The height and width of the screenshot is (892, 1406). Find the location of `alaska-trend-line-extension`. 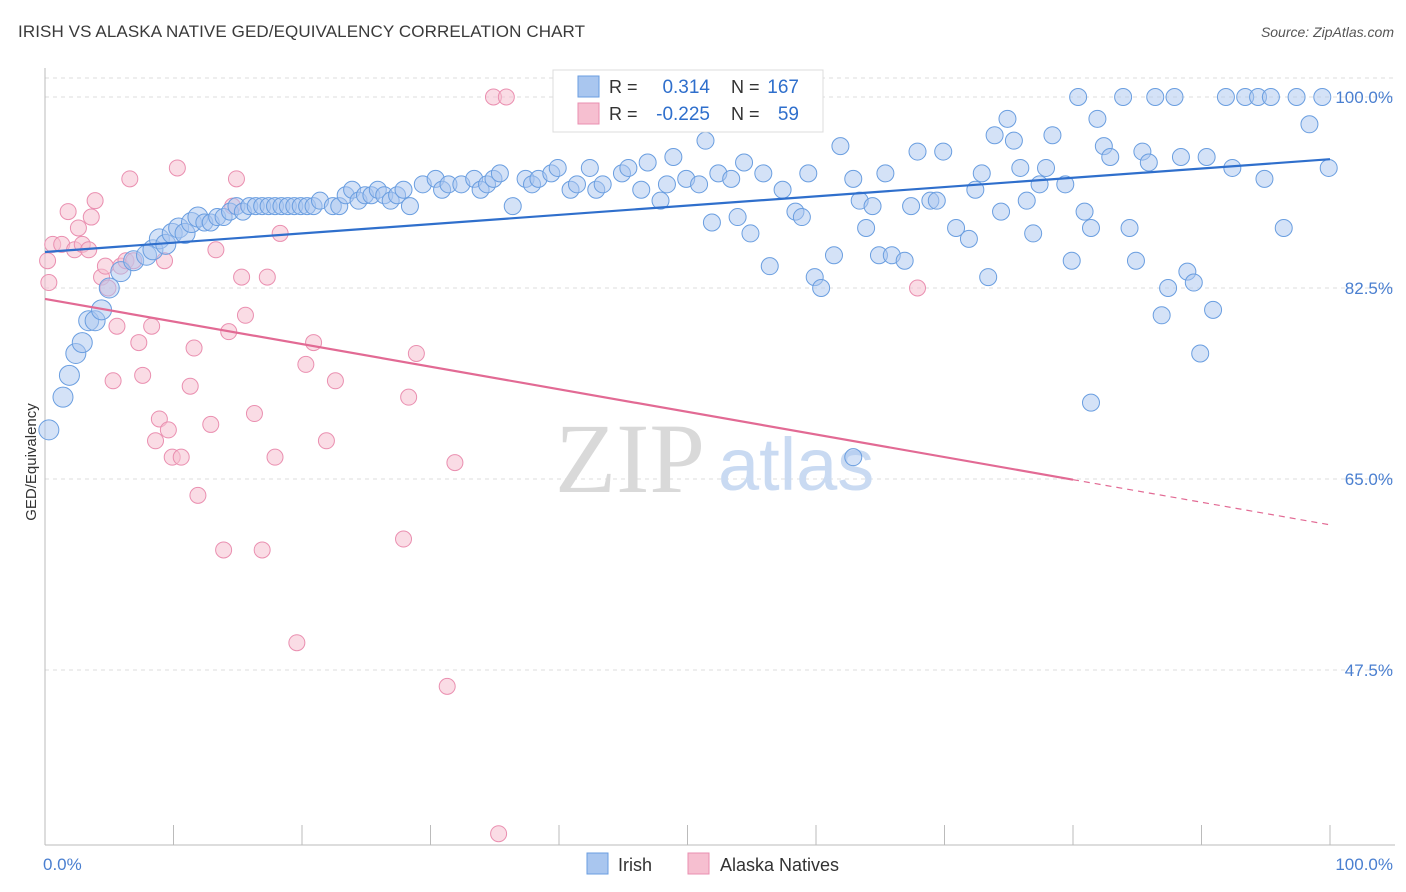

alaska-trend-line-extension is located at coordinates (1201, 502).